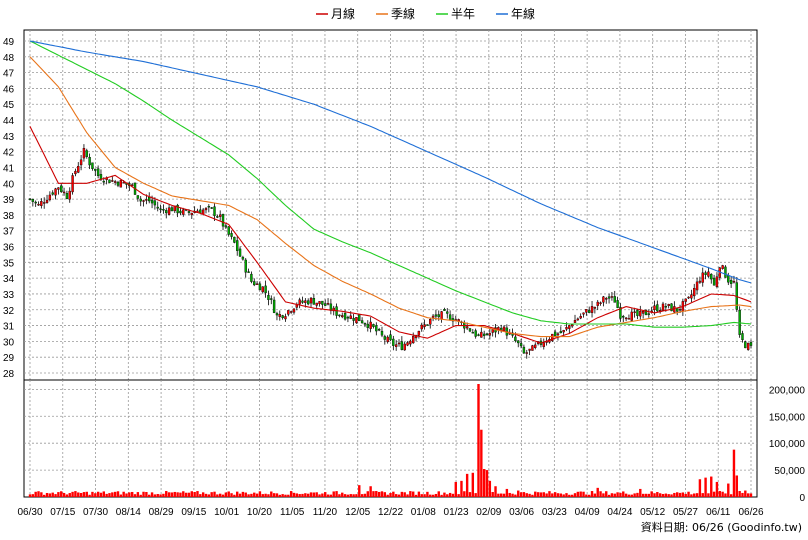  Describe the element at coordinates (456, 512) in the screenshot. I see `x-tick-label: 01/23` at that location.